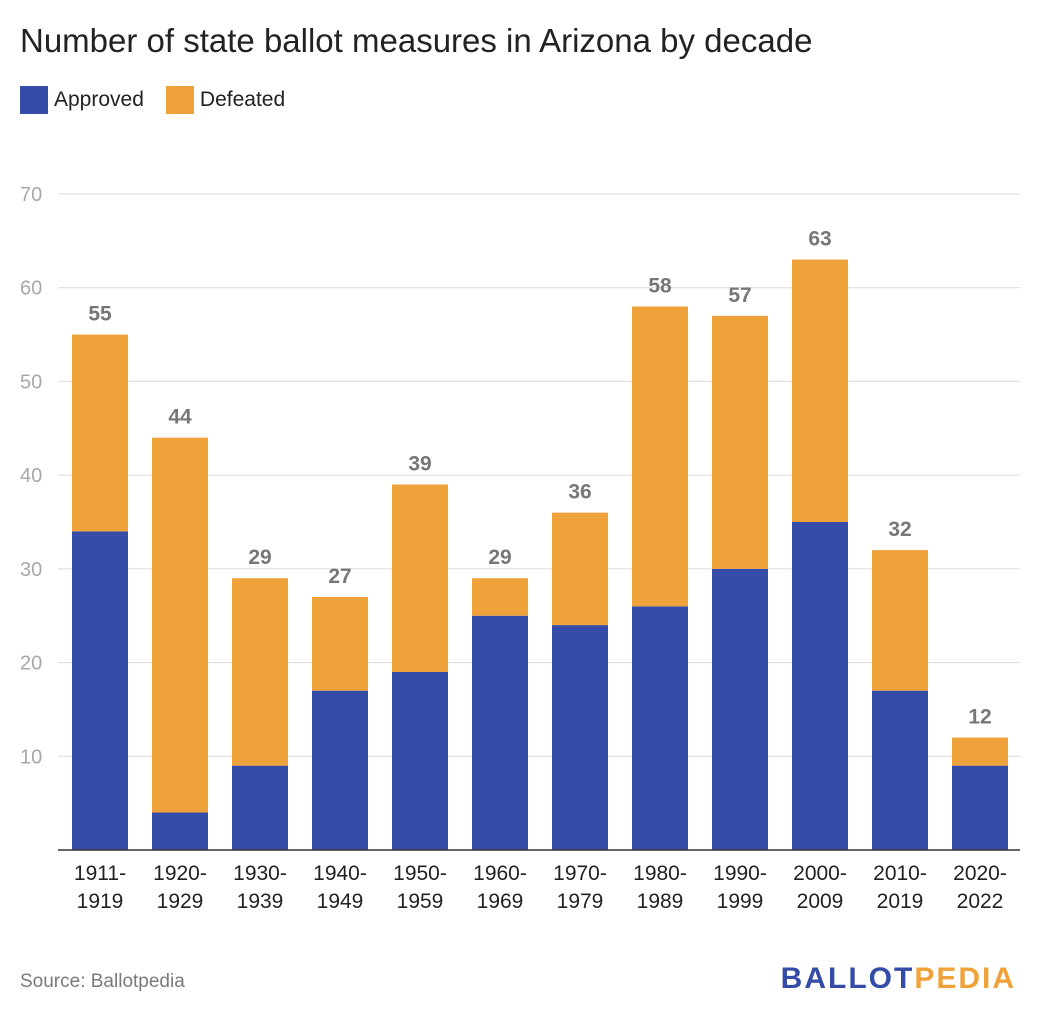  Describe the element at coordinates (660, 873) in the screenshot. I see `x-tick-label: 1980-` at that location.